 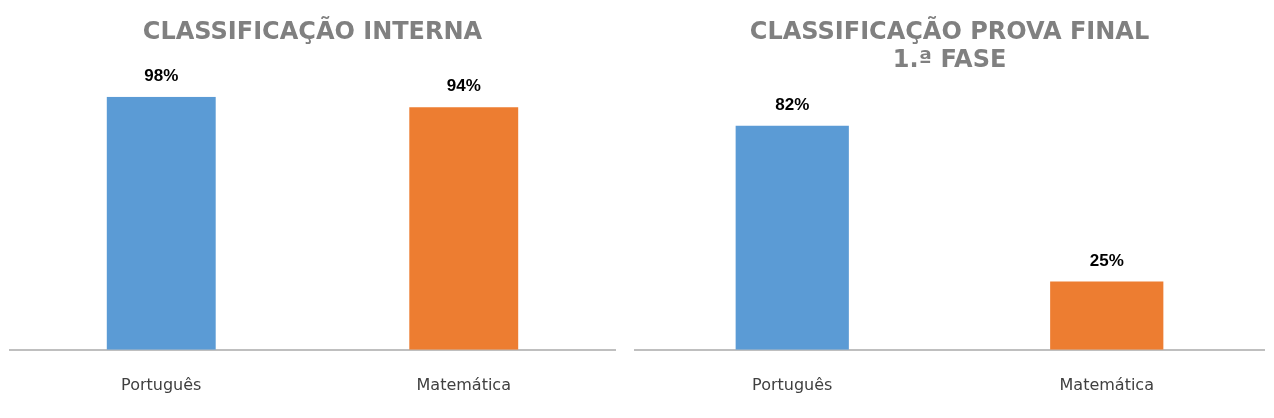 I want to click on data-label: 25%, so click(x=1106, y=260).